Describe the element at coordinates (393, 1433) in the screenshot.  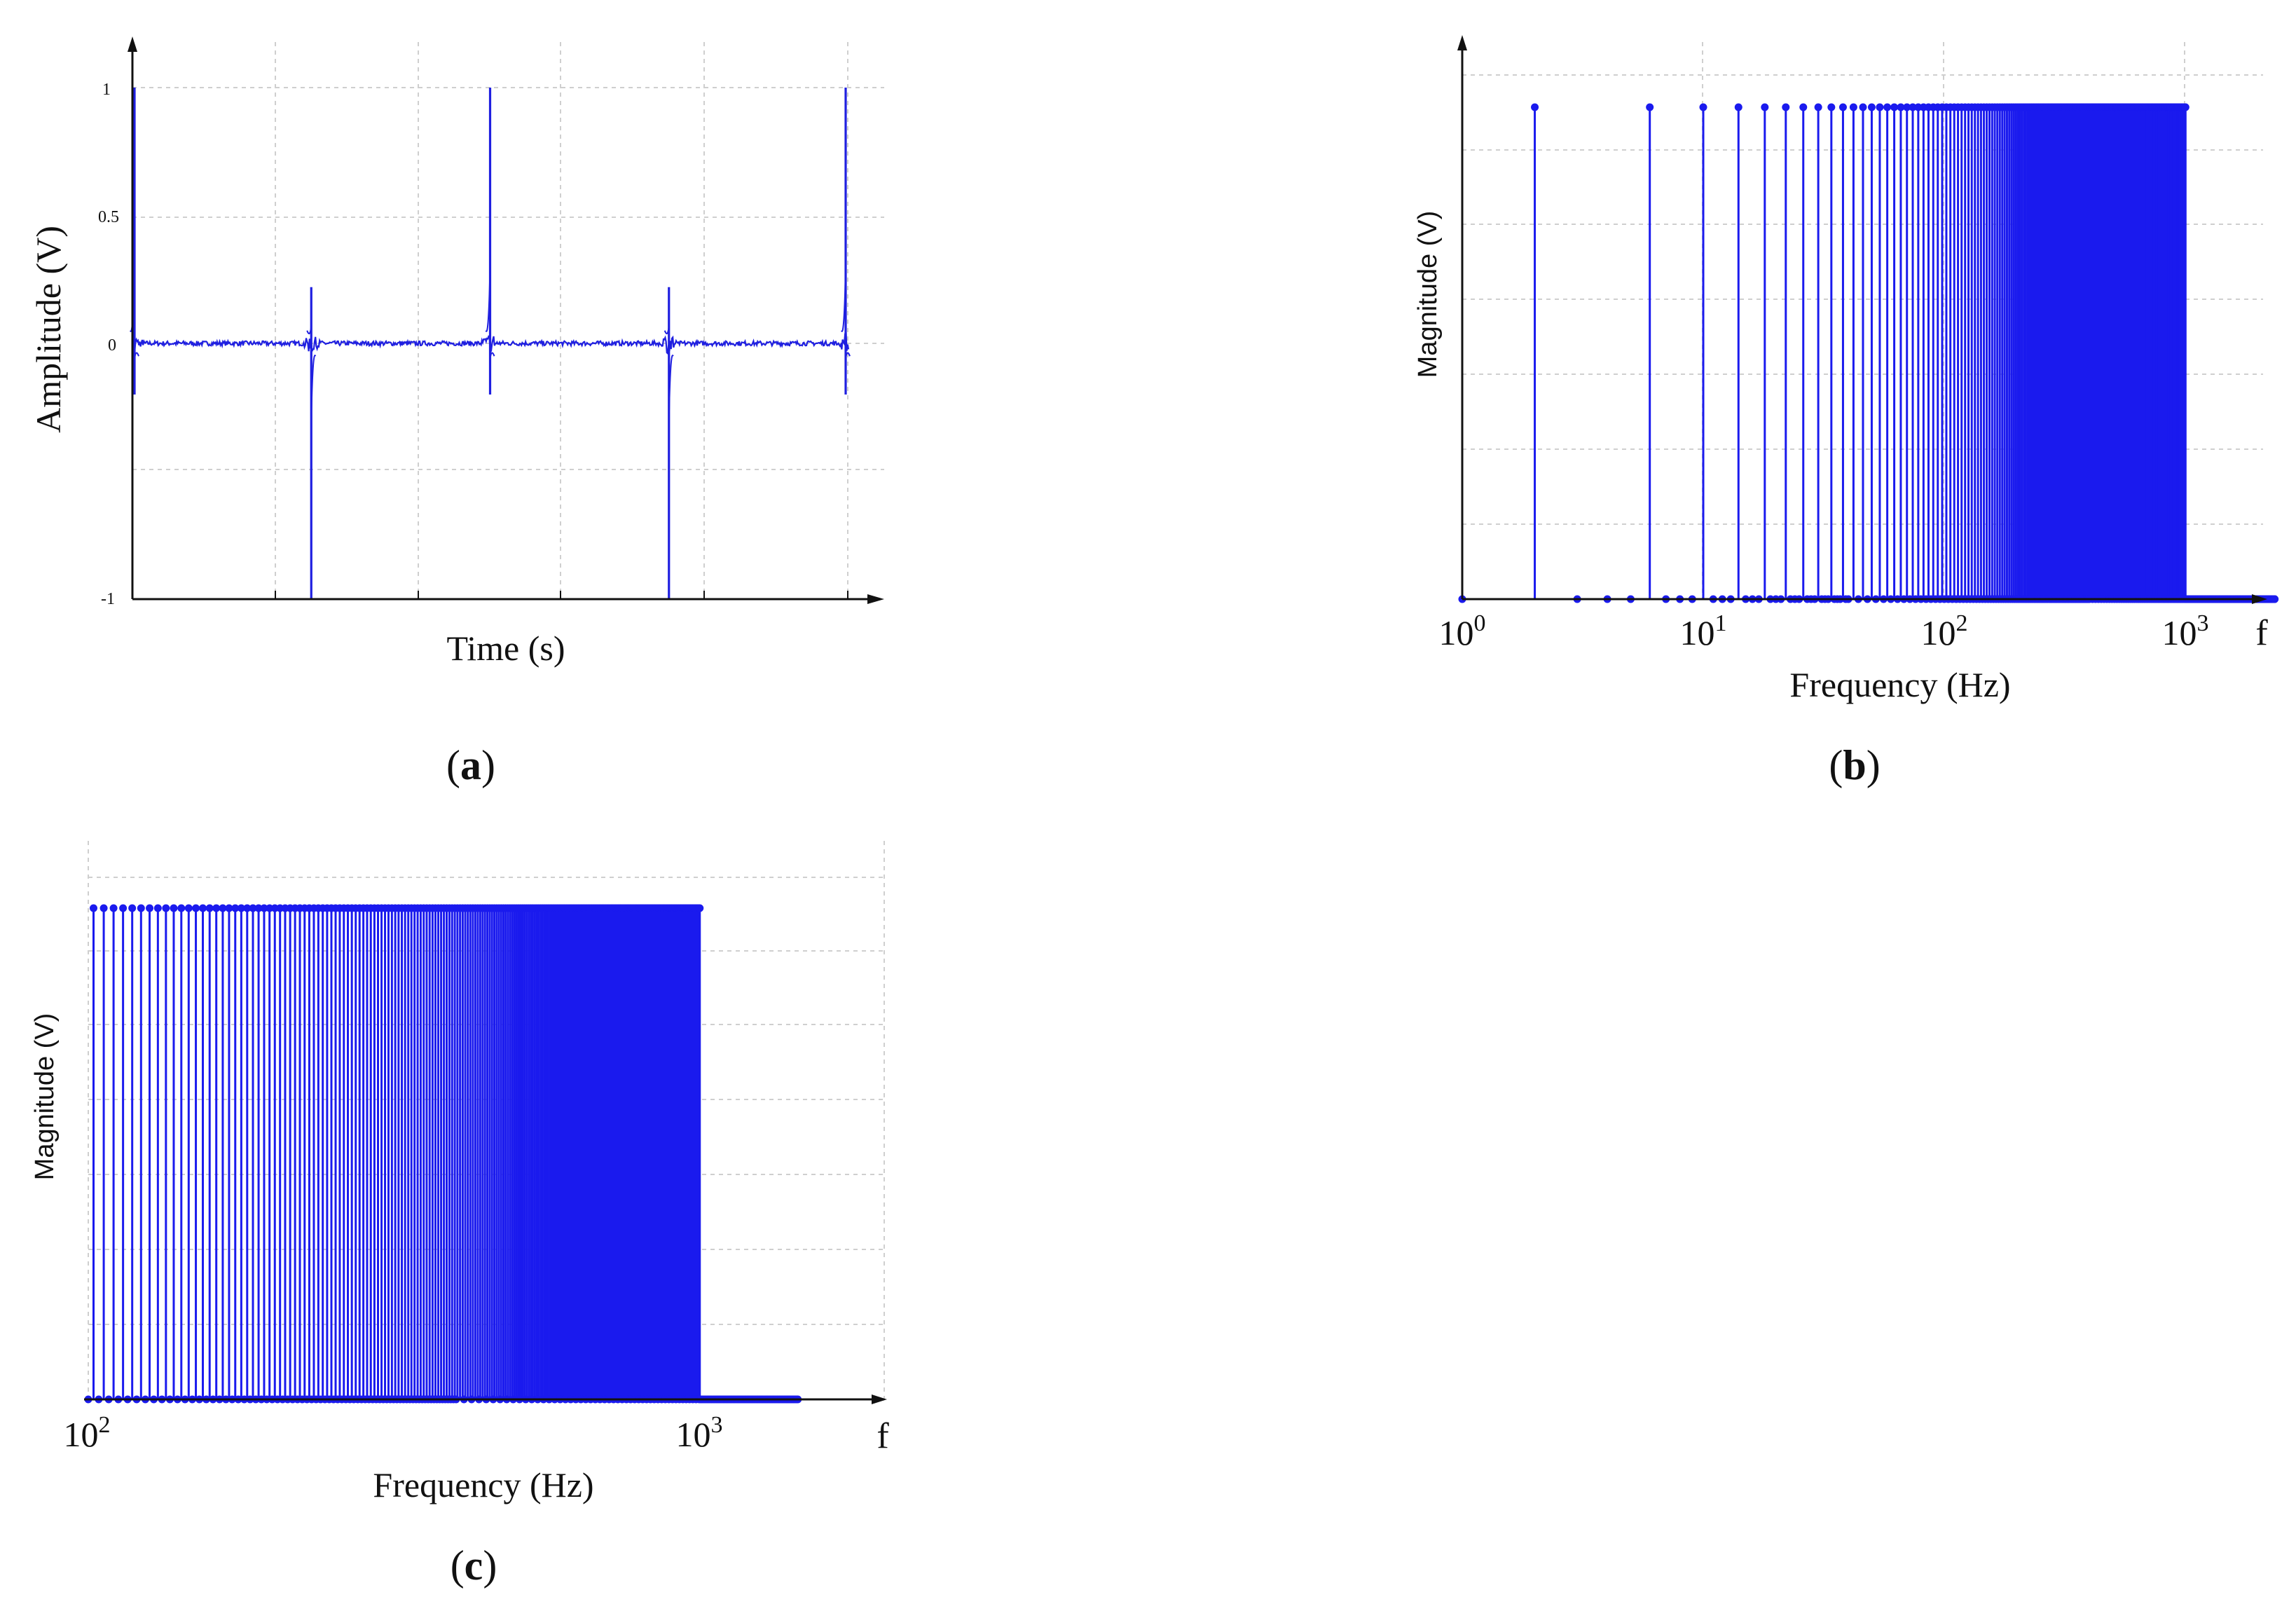
I see `panel-c-xticks: 10² 10³` at that location.